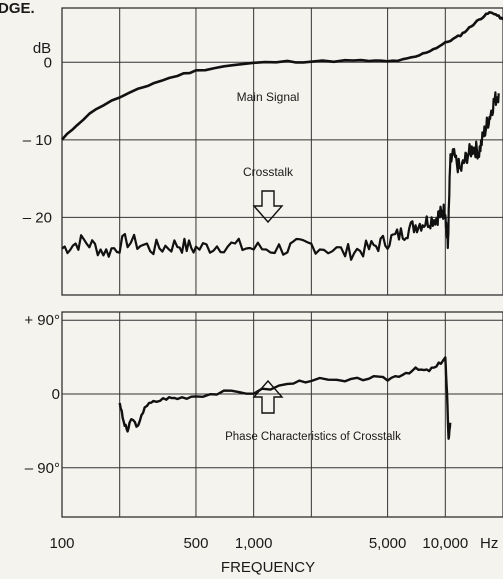  Describe the element at coordinates (42, 468) in the screenshot. I see `phase-y-tick-label: – 90°` at that location.